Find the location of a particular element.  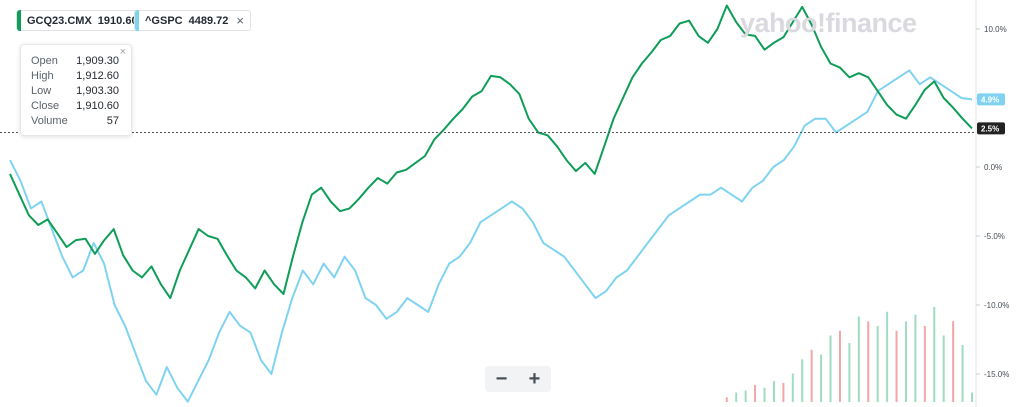

ohlc-value: 1,912.60 is located at coordinates (97, 76).